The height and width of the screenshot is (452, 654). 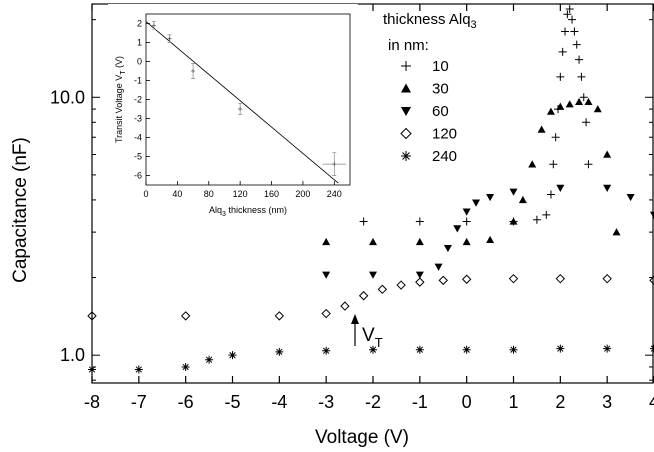 I want to click on inset-y-tick-label: -3, so click(x=138, y=119).